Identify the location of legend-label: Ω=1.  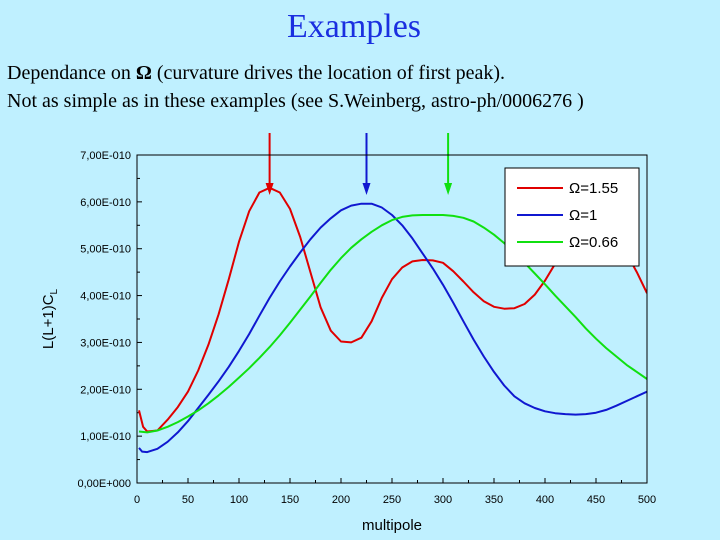
(583, 215).